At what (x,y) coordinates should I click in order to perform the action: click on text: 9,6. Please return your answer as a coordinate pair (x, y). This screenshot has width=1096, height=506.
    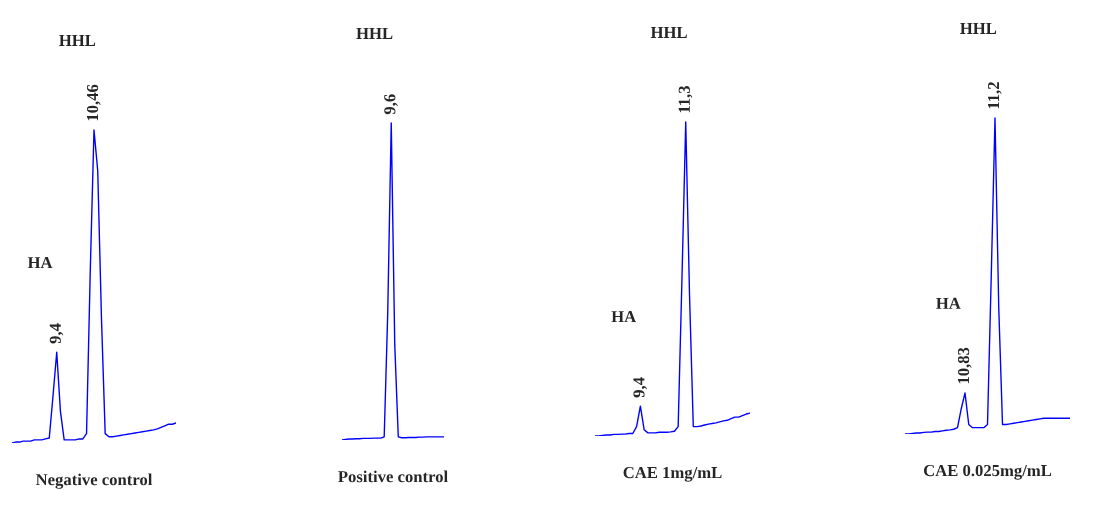
    Looking at the image, I should click on (391, 104).